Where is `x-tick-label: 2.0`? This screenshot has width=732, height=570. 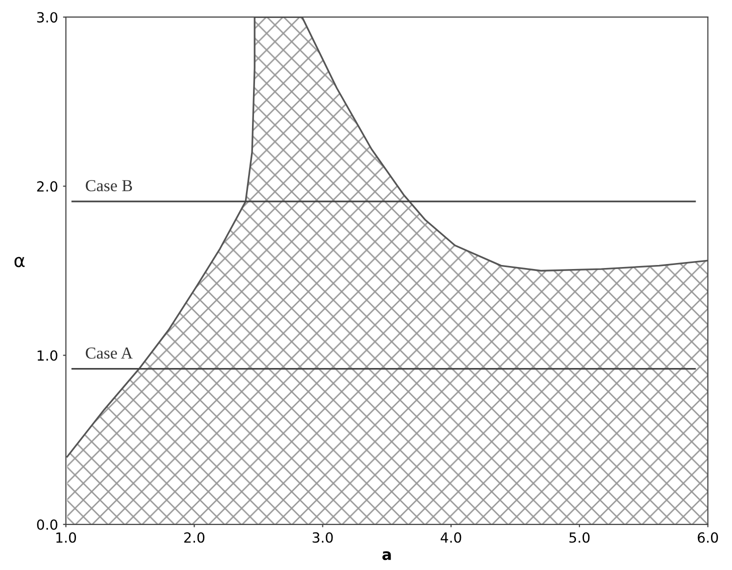
x-tick-label: 2.0 is located at coordinates (194, 537).